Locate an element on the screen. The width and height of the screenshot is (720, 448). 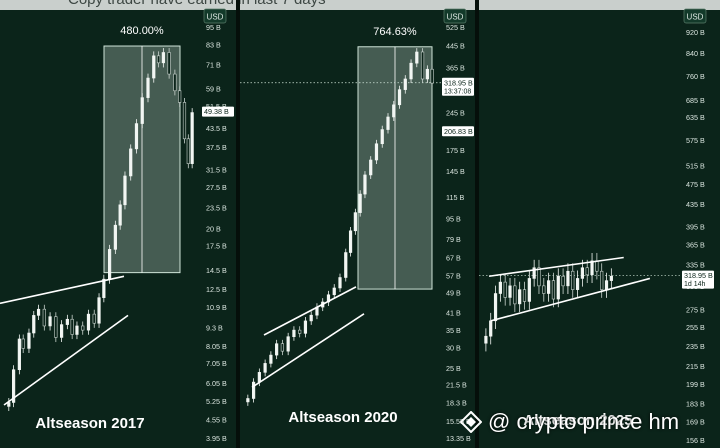
y-tick-label: 57 B is located at coordinates (453, 276).